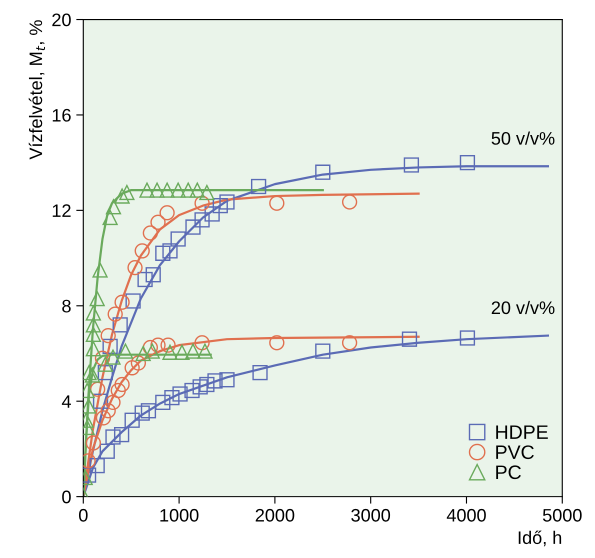 The height and width of the screenshot is (558, 595). What do you see at coordinates (370, 515) in the screenshot?
I see `x-tick-label: 3000` at bounding box center [370, 515].